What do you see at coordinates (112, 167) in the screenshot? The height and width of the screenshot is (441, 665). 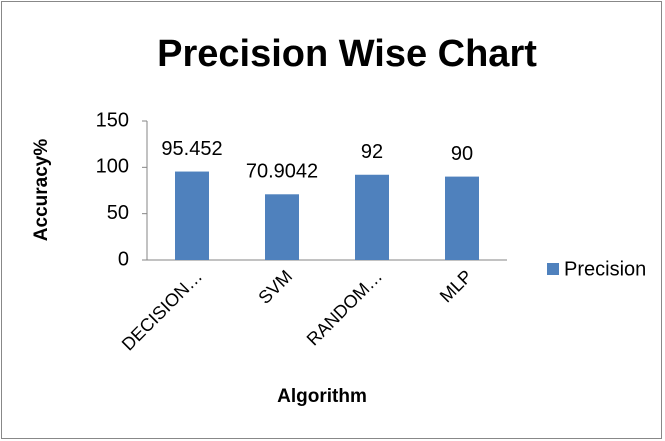 I see `y-tick-label: 100` at bounding box center [112, 167].